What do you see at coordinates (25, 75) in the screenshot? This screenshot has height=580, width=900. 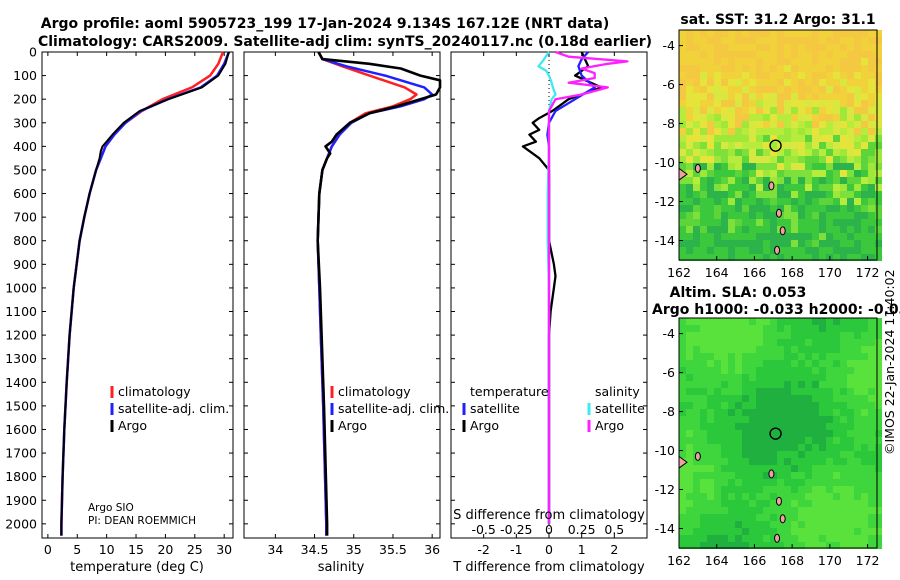 I see `y-tick-label: 100` at bounding box center [25, 75].